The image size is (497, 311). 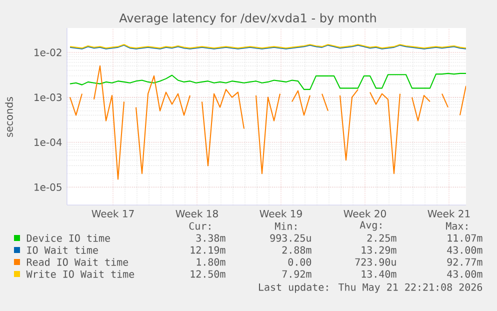 What do you see at coordinates (281, 214) in the screenshot?
I see `x-tick-label: Week 19` at bounding box center [281, 214].